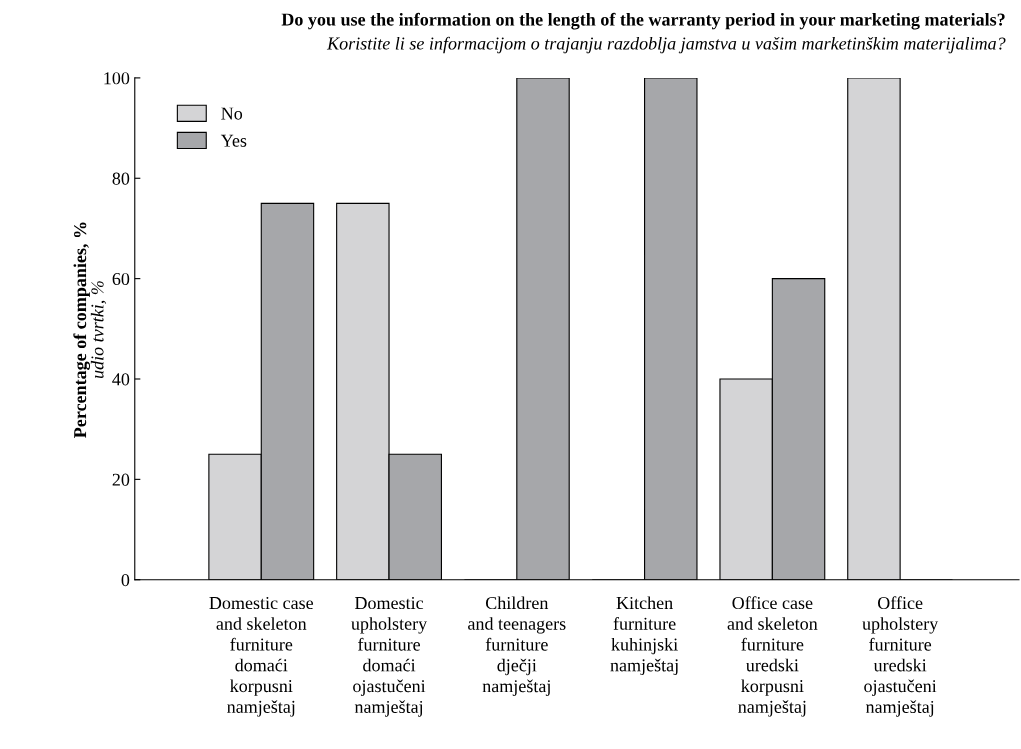 The width and height of the screenshot is (1021, 749). I want to click on x-tick-label: Kitchen furniture kuhinjski namještaj, so click(644, 636).